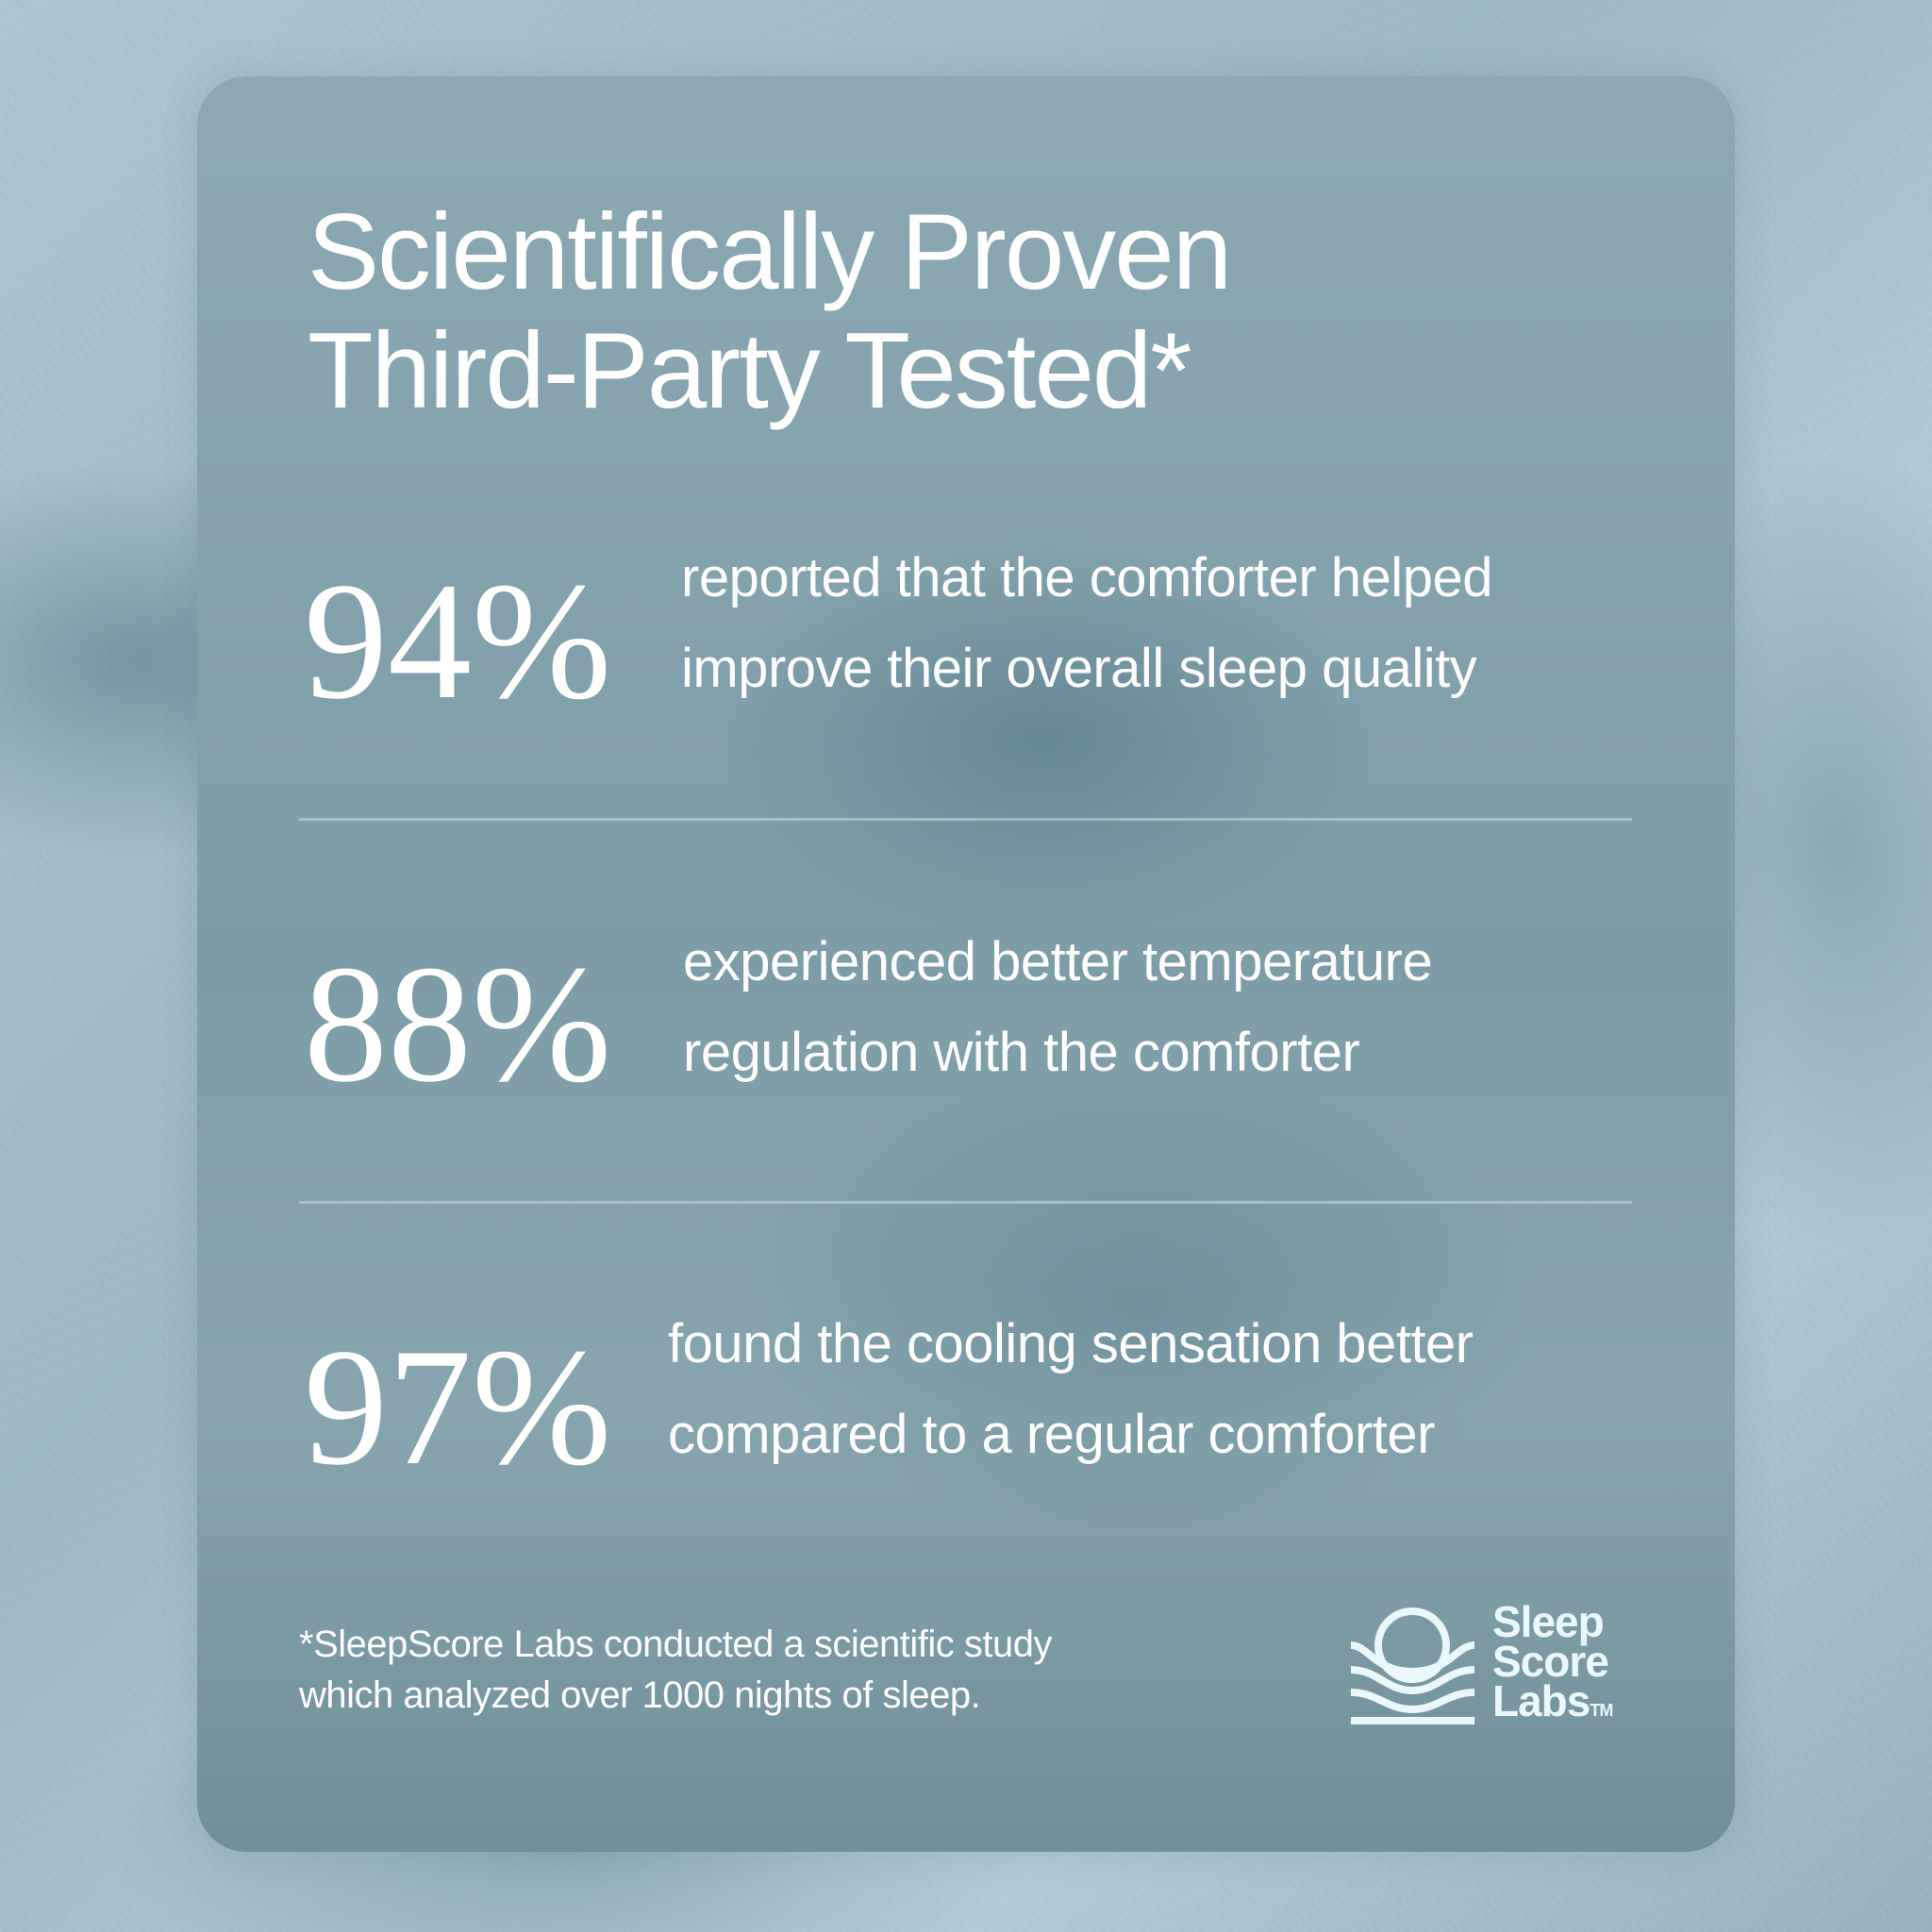 This screenshot has height=1932, width=1932. I want to click on sleepscore-labs-logo: Sleep Score LabsTM, so click(1491, 1662).